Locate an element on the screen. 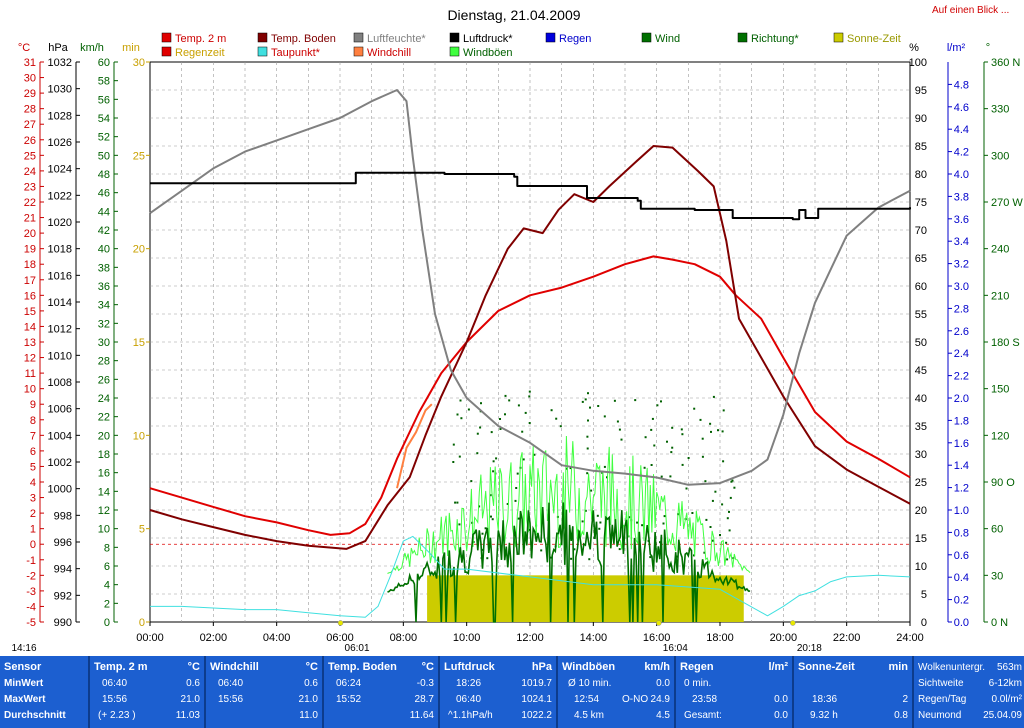 This screenshot has height=728, width=1024. wind-axis-label: 14 is located at coordinates (104, 492).